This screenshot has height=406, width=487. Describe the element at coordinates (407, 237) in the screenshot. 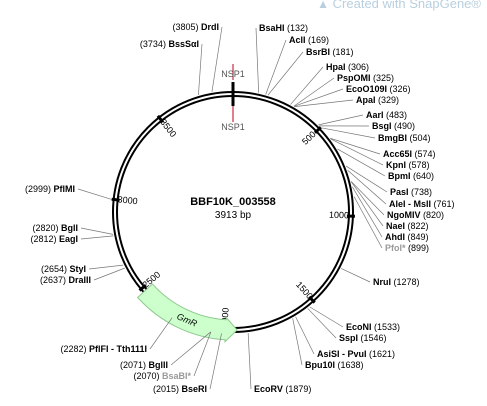

I see `enzyme-label-ahdi: AhdI (849)` at that location.